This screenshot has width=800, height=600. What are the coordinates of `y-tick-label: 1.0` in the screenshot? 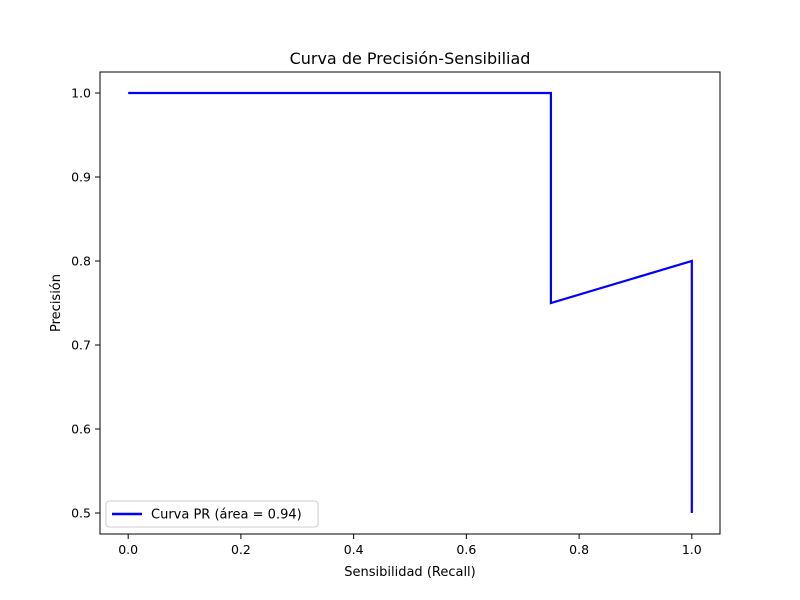 It's located at (81, 93).